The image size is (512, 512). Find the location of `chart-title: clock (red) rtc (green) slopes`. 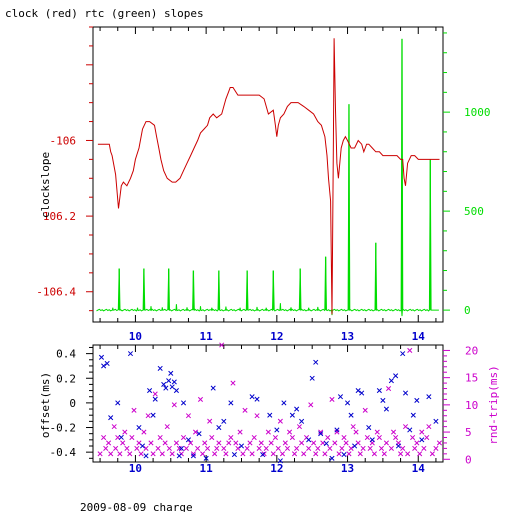

chart-title: clock (red) rtc (green) slopes is located at coordinates (104, 13).